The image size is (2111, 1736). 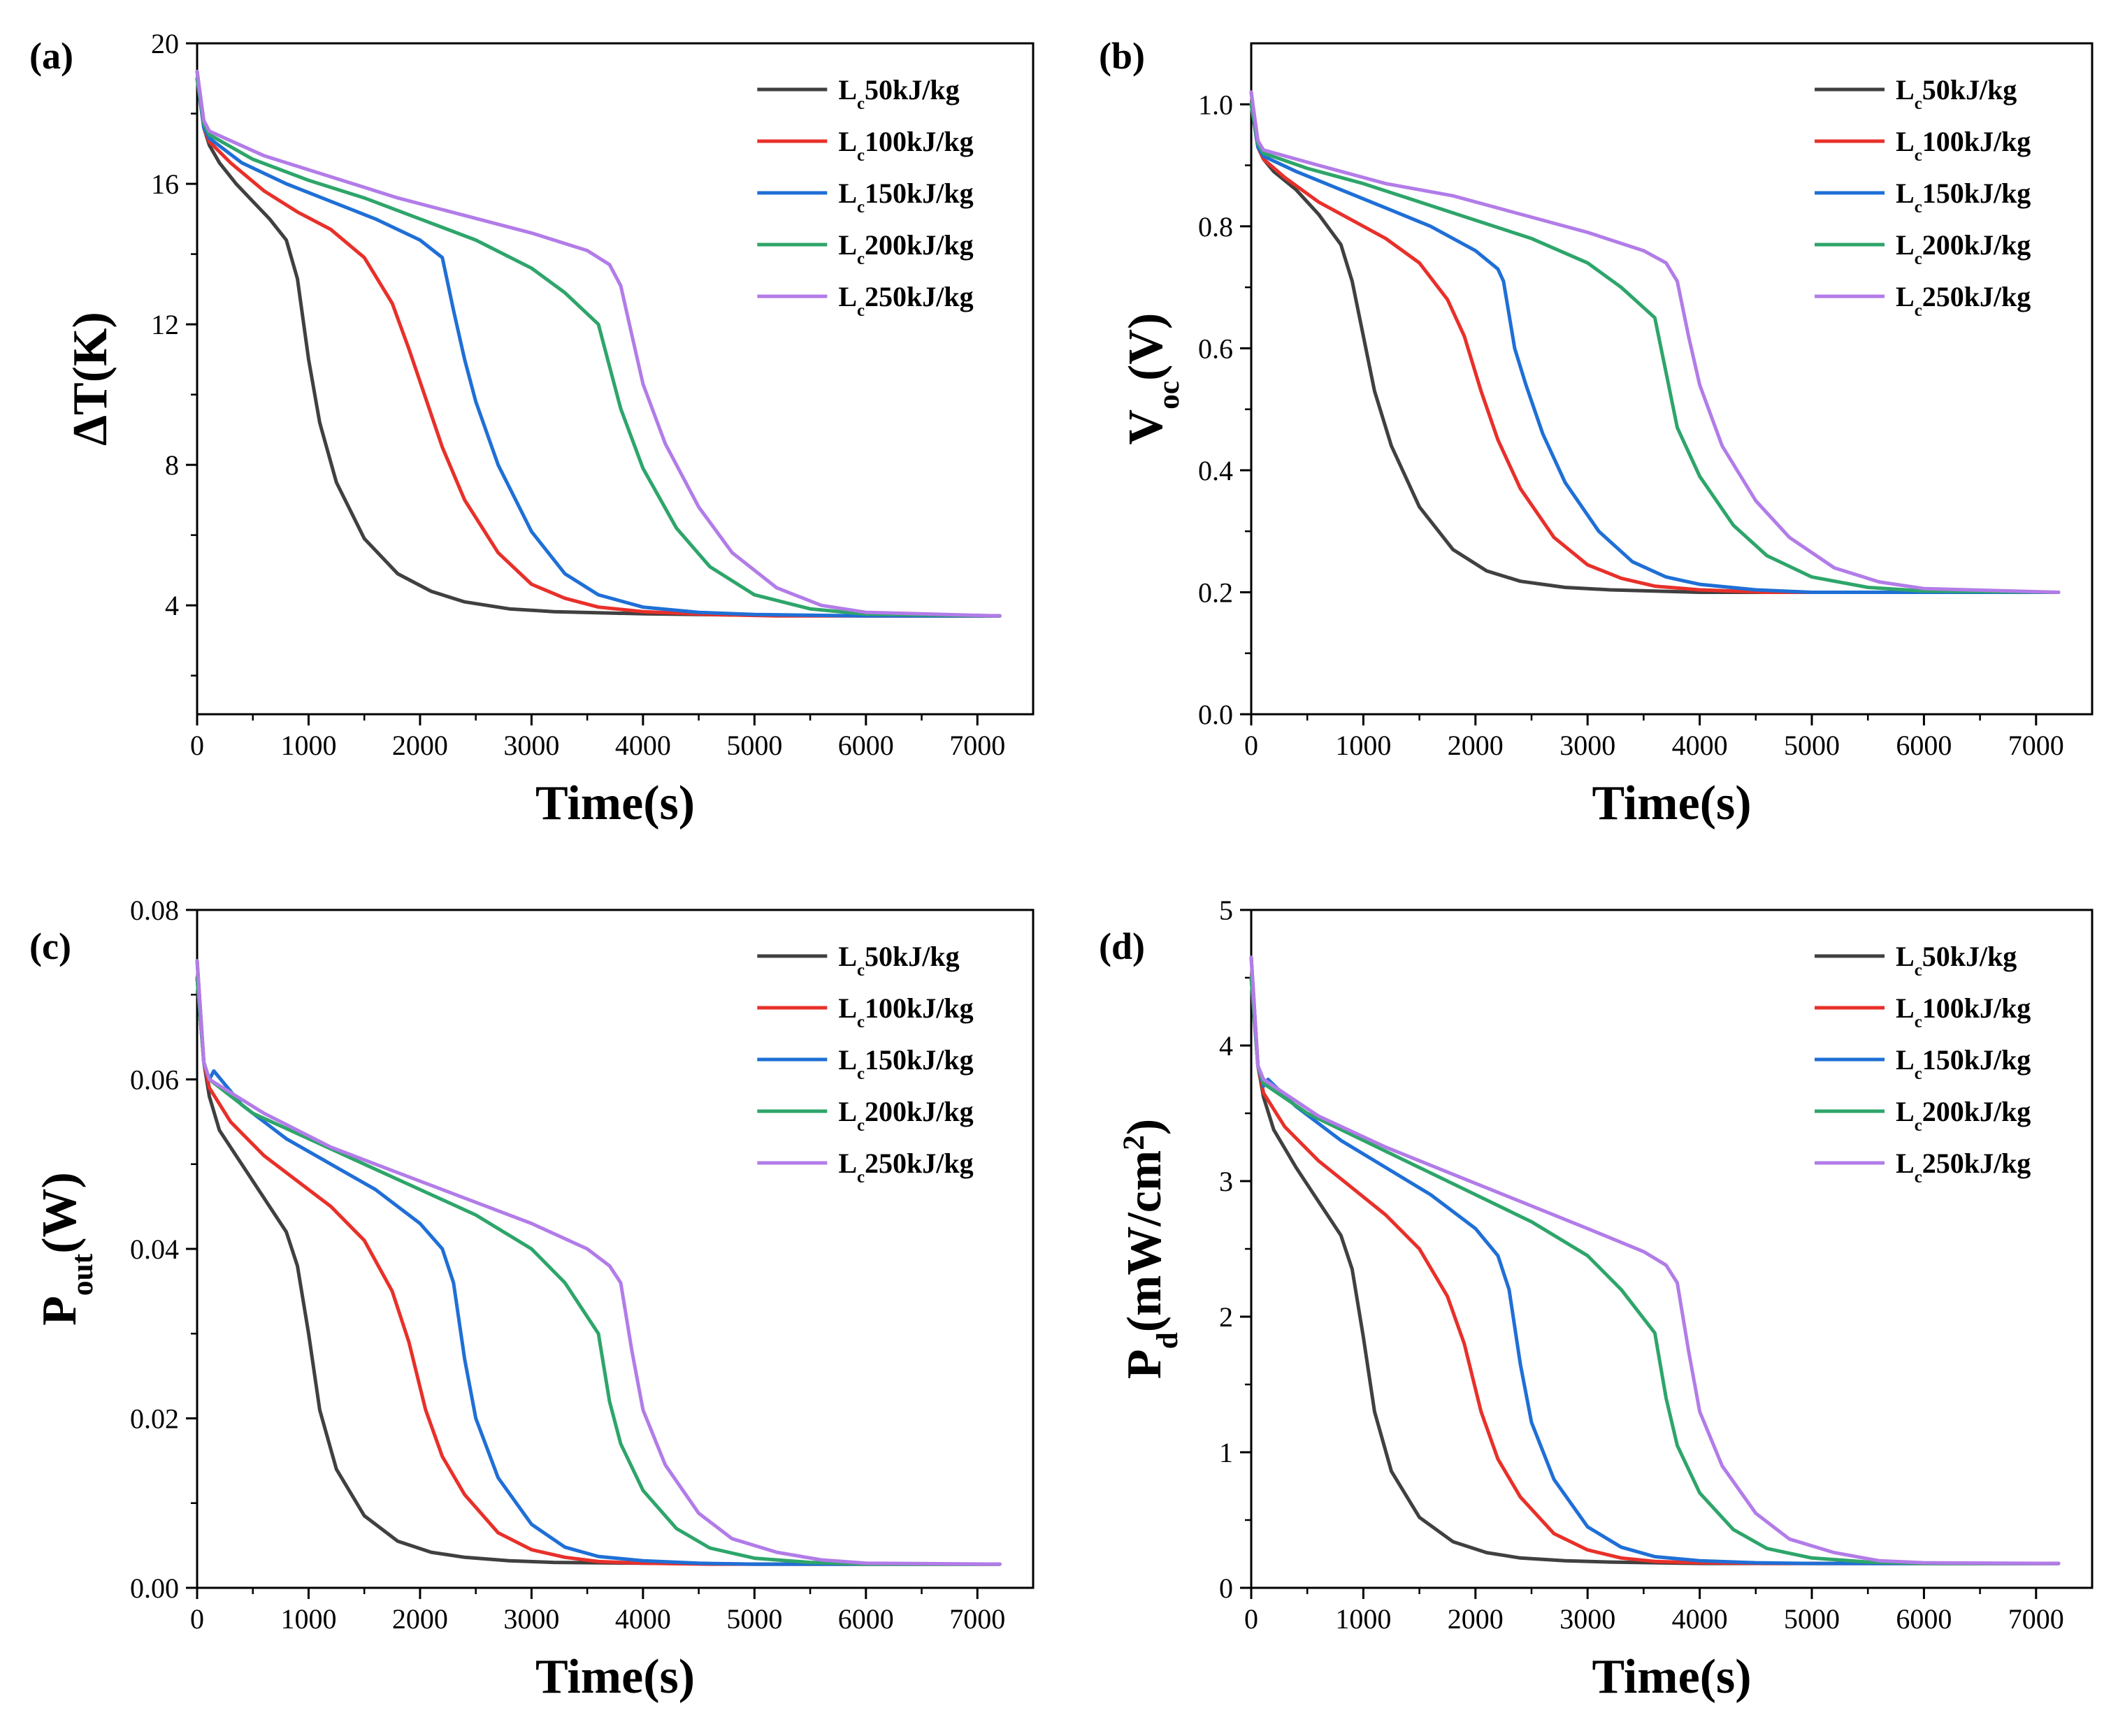 What do you see at coordinates (154, 1588) in the screenshot?
I see `y-tick-label: 0.00` at bounding box center [154, 1588].